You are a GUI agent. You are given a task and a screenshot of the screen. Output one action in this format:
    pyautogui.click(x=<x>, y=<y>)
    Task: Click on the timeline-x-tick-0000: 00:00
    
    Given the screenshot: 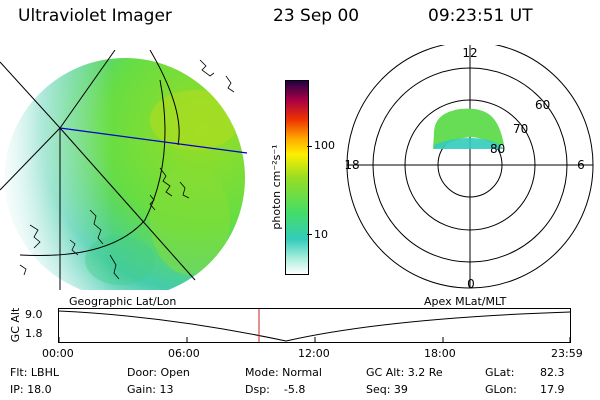 What is the action you would take?
    pyautogui.click(x=58, y=353)
    